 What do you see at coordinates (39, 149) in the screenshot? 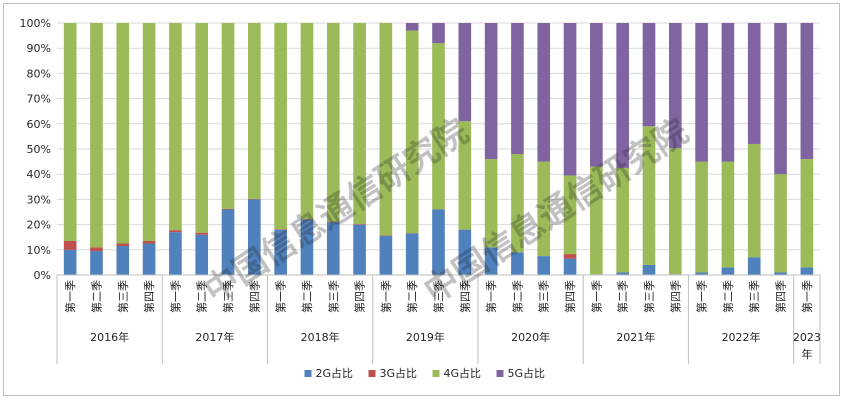
I see `y-tick-label: 50%` at bounding box center [39, 149].